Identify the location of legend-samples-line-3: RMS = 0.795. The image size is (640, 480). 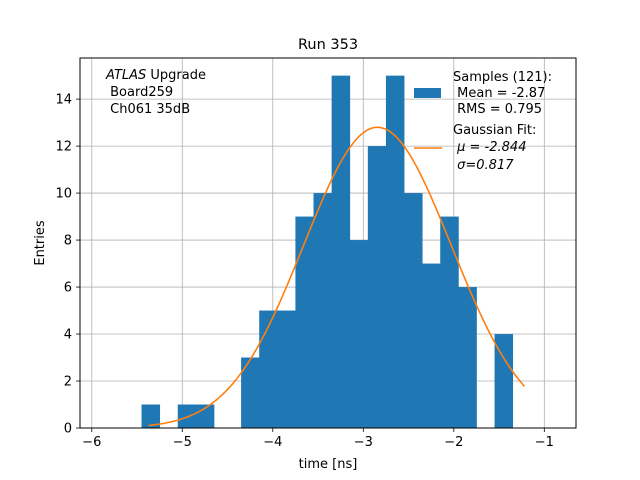
(497, 109).